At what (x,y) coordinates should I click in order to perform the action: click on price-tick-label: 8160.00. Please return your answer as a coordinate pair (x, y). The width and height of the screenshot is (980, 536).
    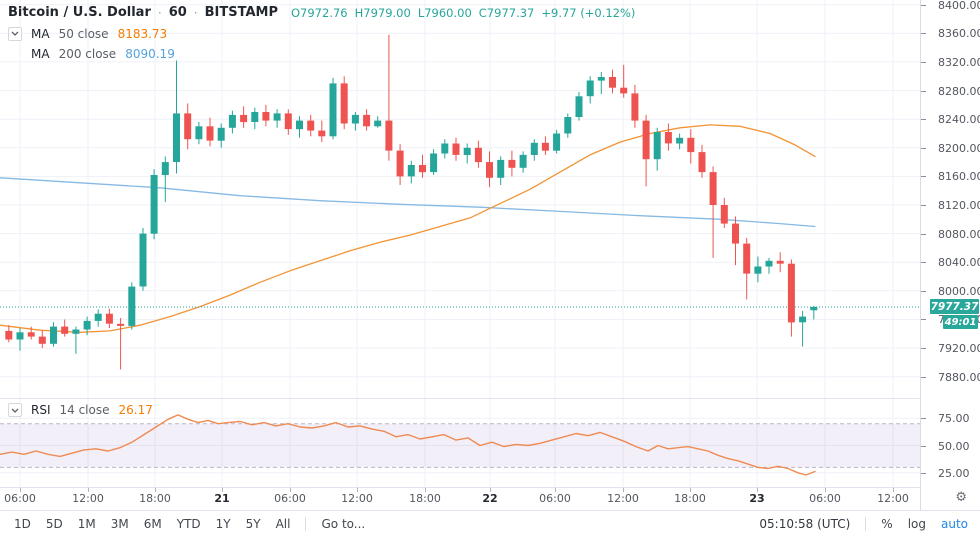
    Looking at the image, I should click on (959, 176).